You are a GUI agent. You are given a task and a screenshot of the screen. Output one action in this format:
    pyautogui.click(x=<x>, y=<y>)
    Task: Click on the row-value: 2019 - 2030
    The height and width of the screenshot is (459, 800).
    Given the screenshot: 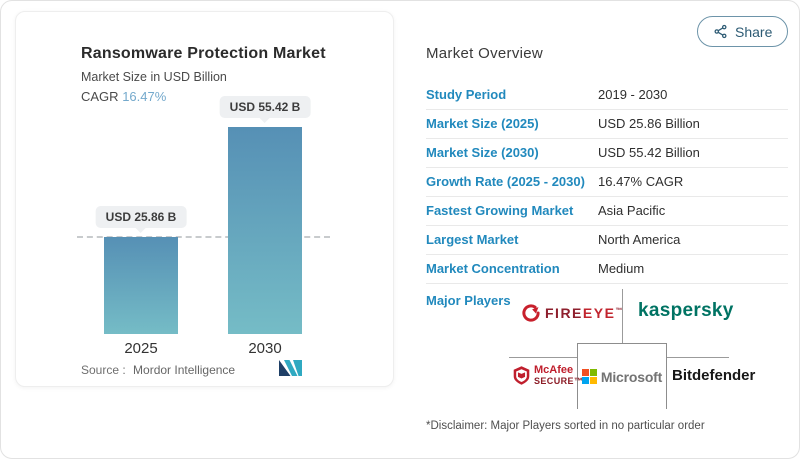 What is the action you would take?
    pyautogui.click(x=633, y=94)
    